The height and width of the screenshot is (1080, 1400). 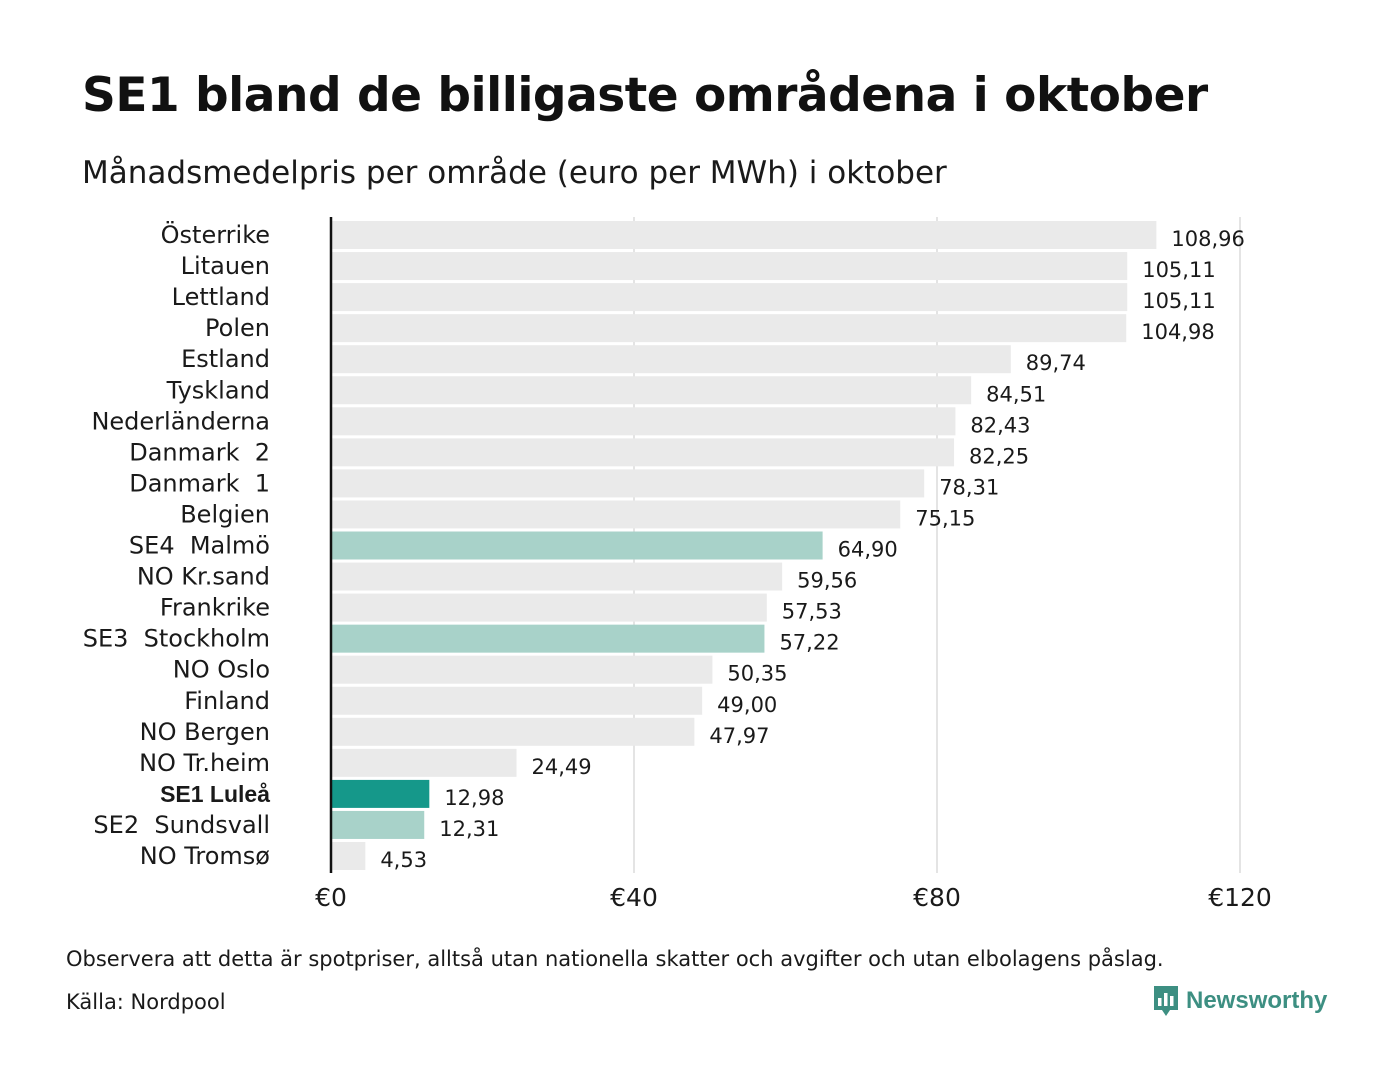 I want to click on category-label: Polen, so click(x=237, y=328).